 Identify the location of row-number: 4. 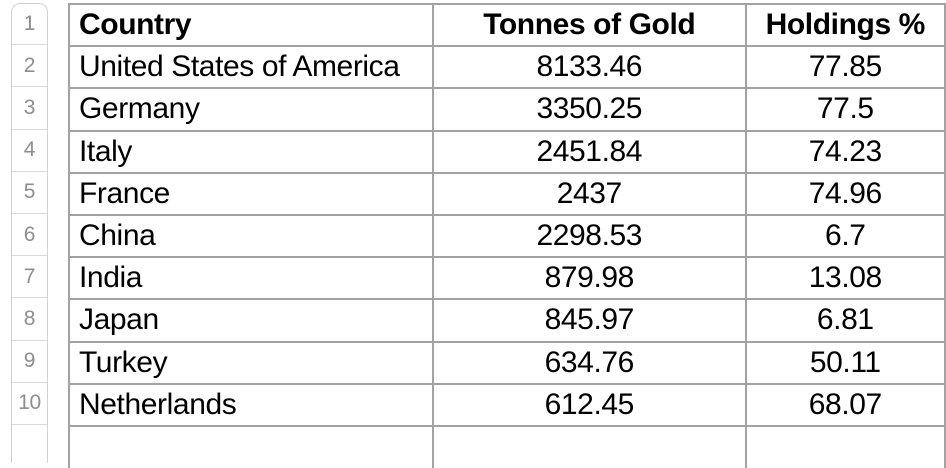
(29, 151).